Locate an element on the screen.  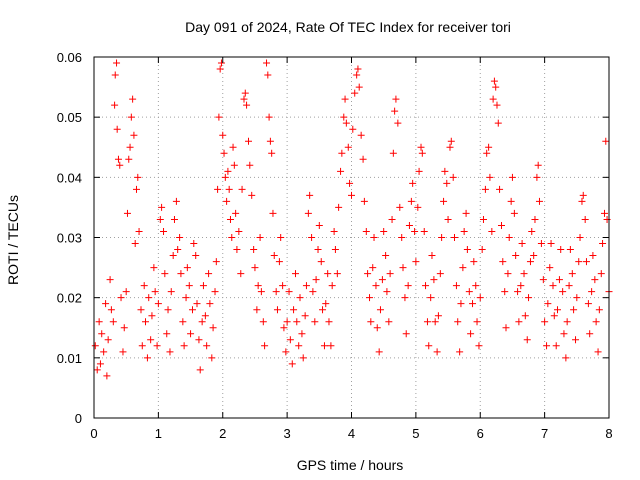
x-tick-label: 0 is located at coordinates (93, 433).